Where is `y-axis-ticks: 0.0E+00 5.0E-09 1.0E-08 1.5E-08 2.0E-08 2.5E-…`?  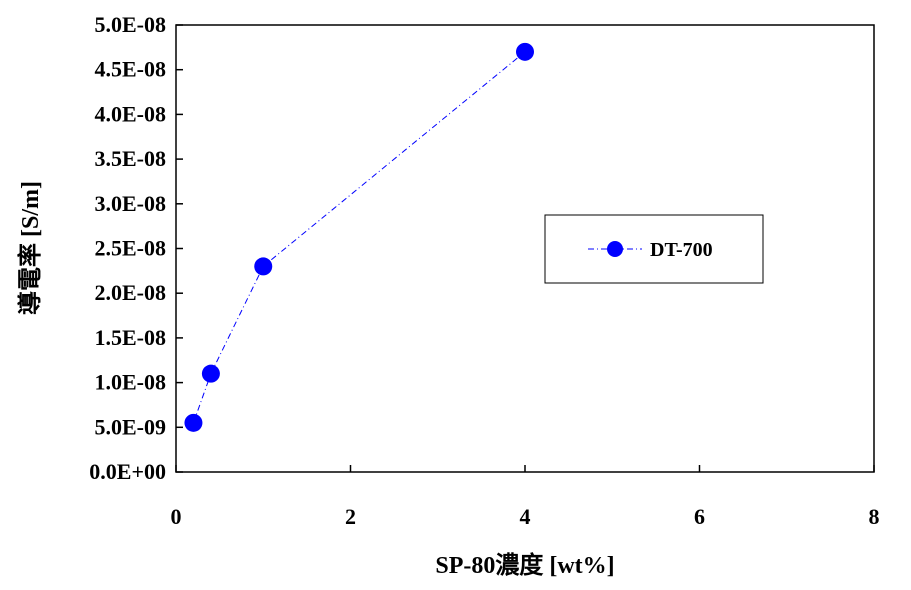 y-axis-ticks: 0.0E+00 5.0E-09 1.0E-08 1.5E-08 2.0E-08 2.5E-… is located at coordinates (136, 248).